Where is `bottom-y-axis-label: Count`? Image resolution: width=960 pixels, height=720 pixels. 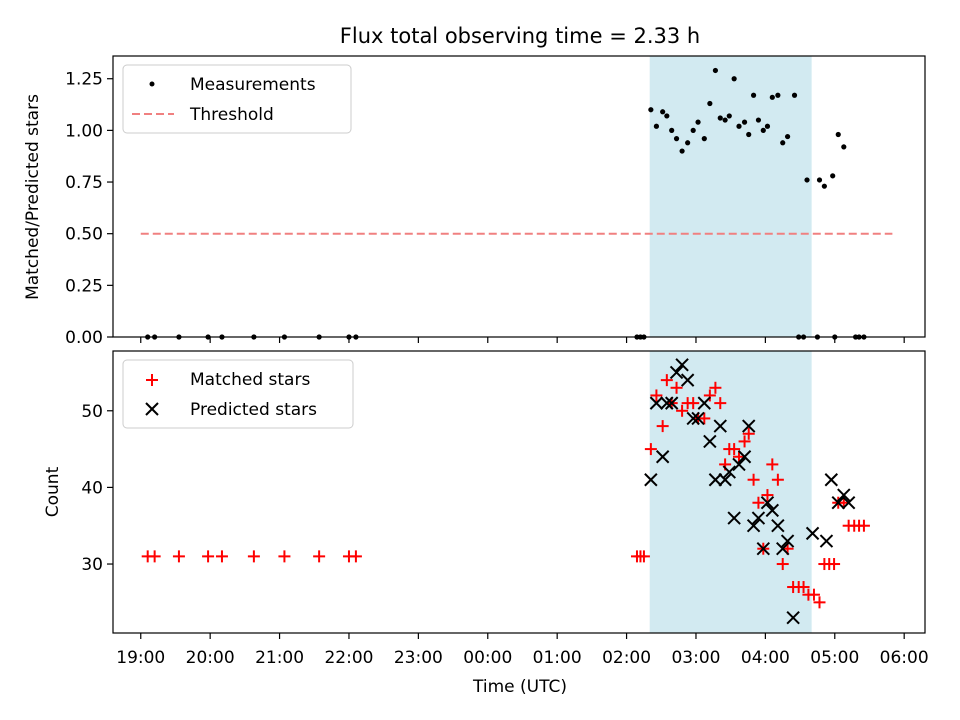 bottom-y-axis-label: Count is located at coordinates (53, 491).